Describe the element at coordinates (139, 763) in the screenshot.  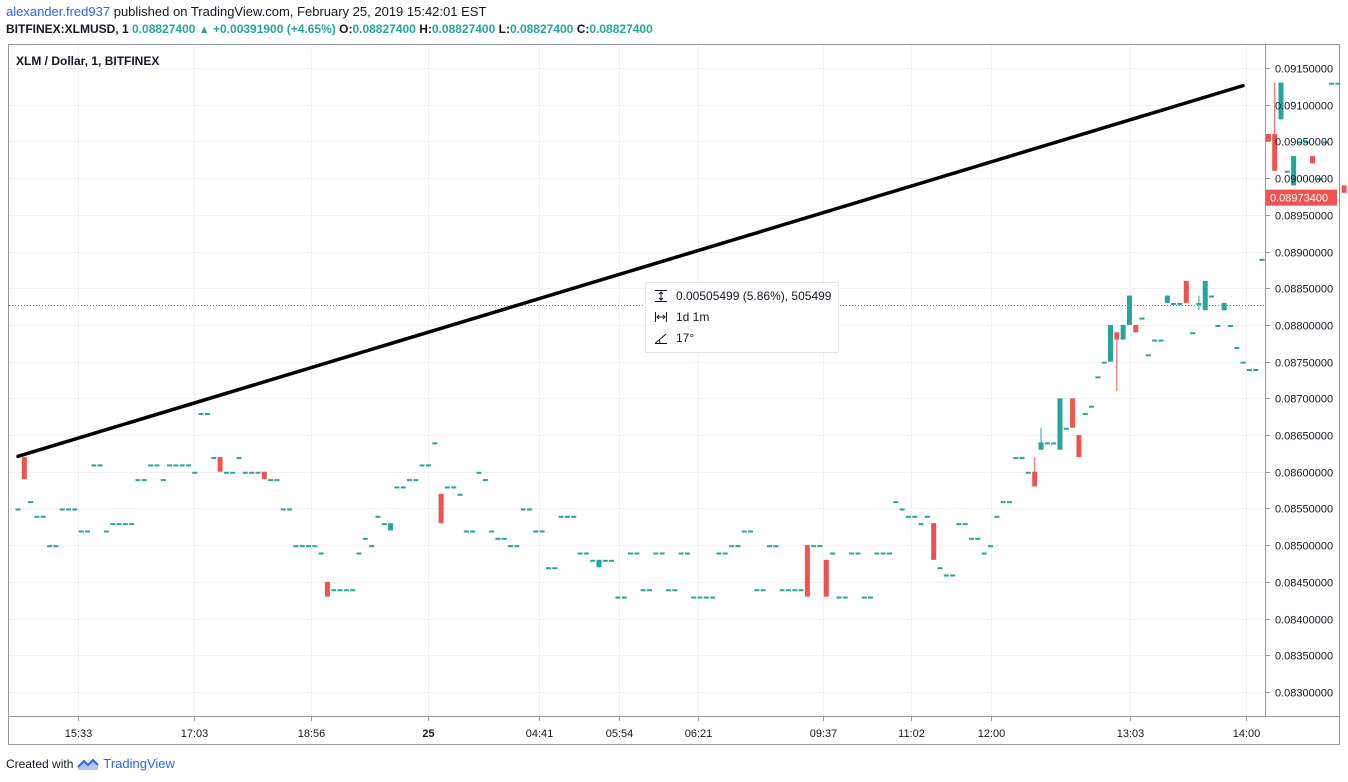
I see `tradingview-brand-link: TradingView` at that location.